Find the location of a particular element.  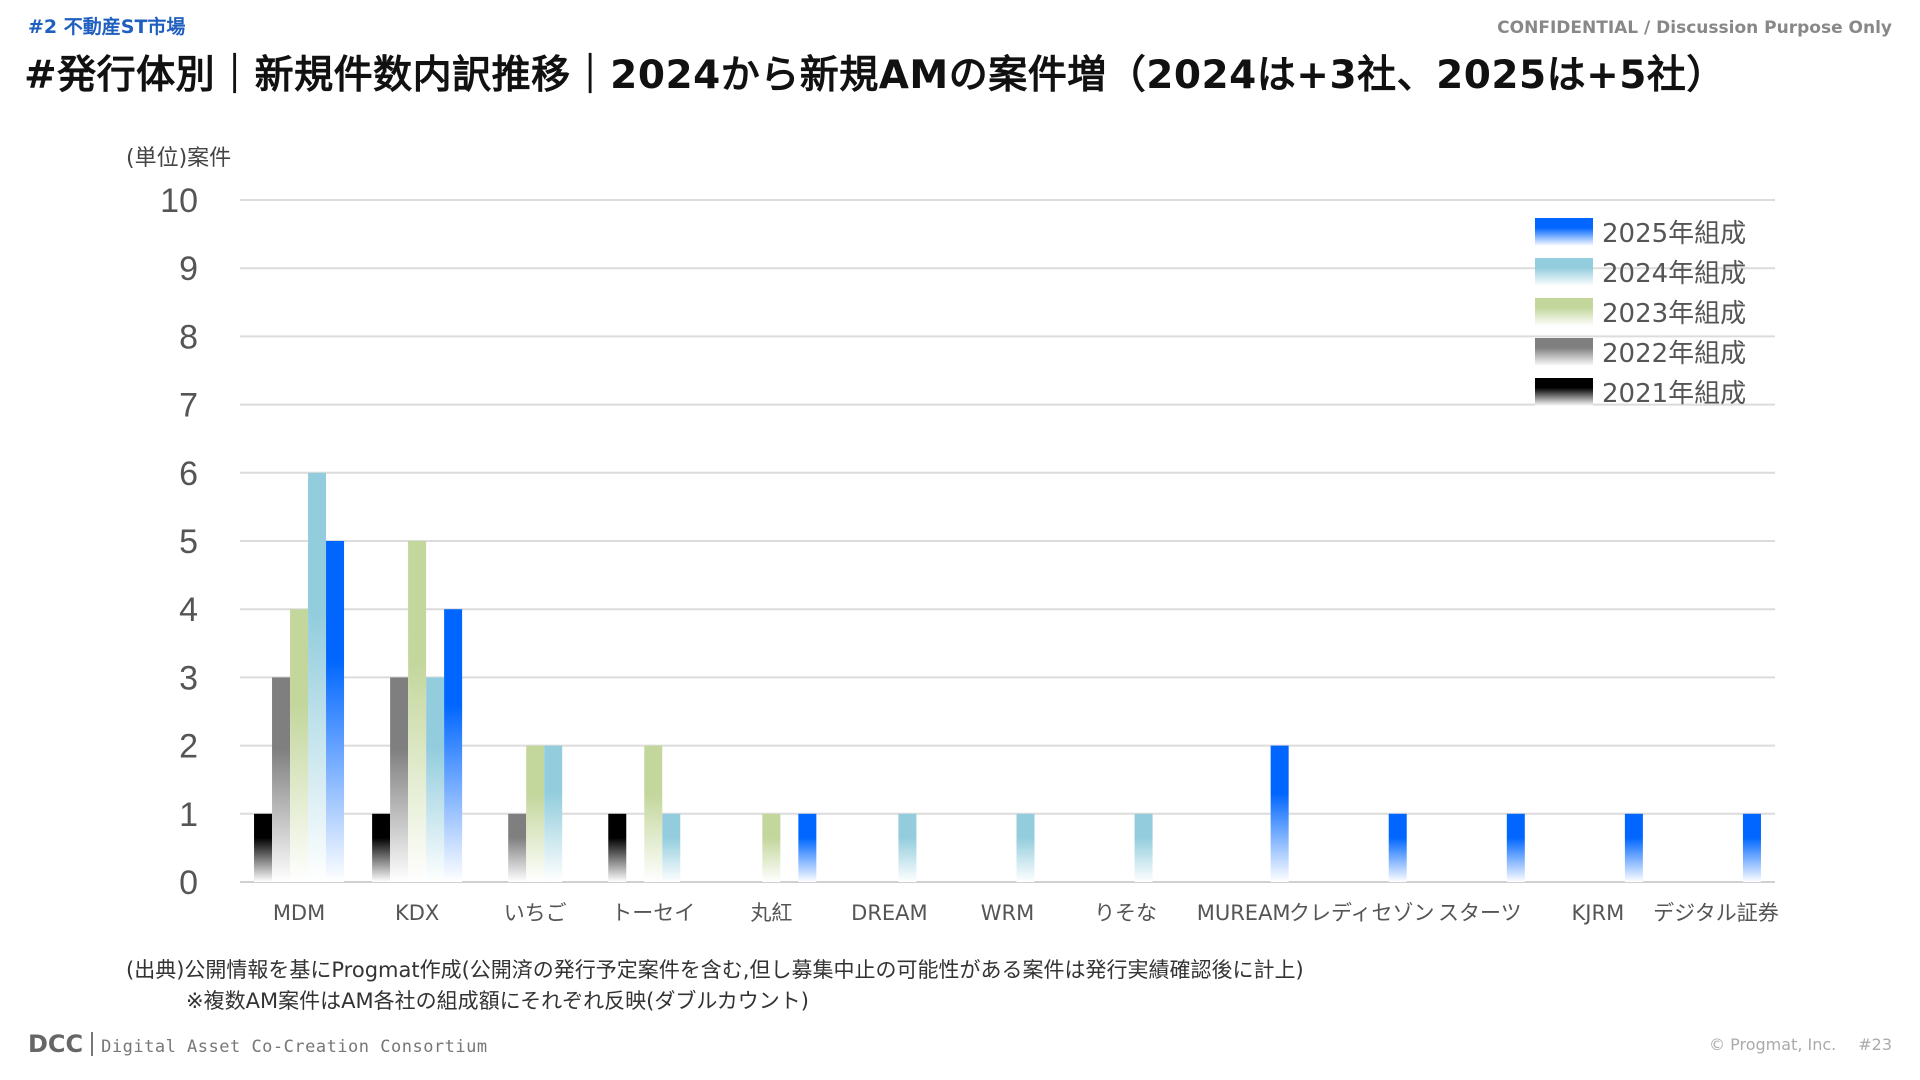

y-tick-label: 4 is located at coordinates (188, 610).